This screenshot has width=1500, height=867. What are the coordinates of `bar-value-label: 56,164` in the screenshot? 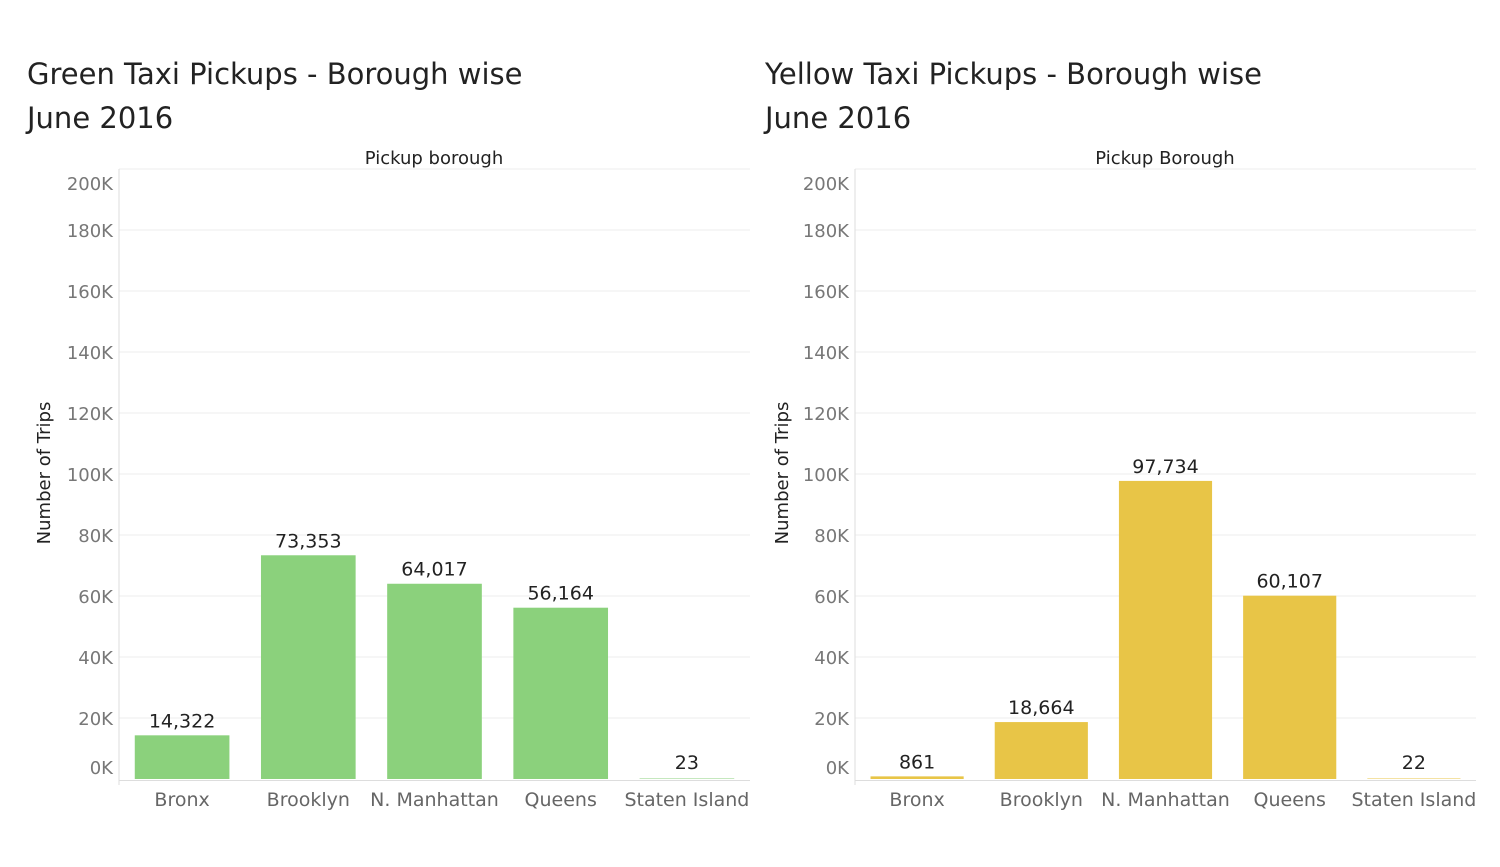 It's located at (560, 594).